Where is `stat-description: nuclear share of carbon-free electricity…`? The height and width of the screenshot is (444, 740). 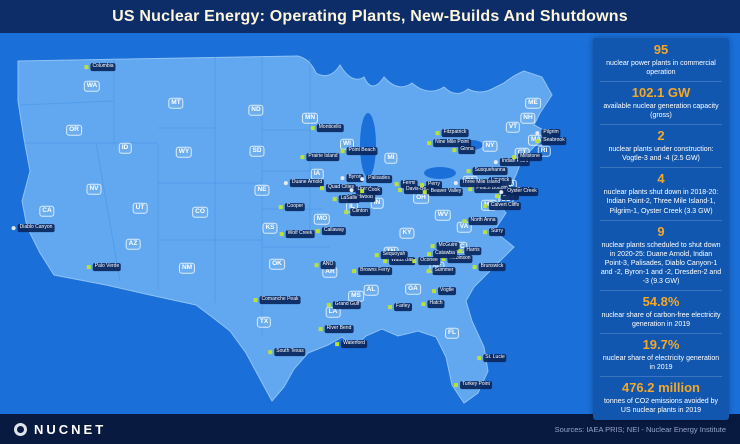
stat-description: nuclear share of carbon-free electricity… is located at coordinates (661, 320).